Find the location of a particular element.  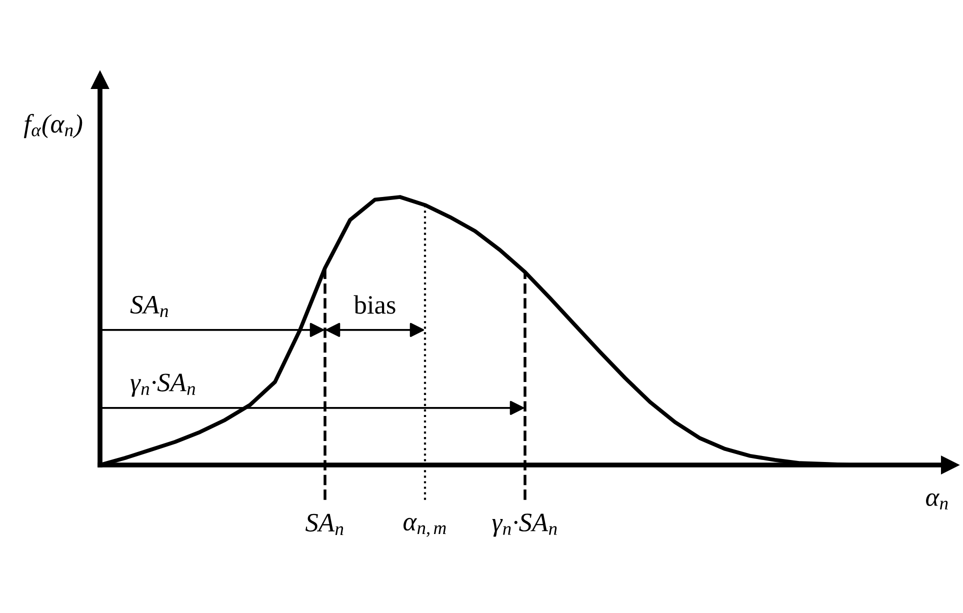

y-axis-title: f$_{α}$(α$_{n}$) is located at coordinates (53, 126).